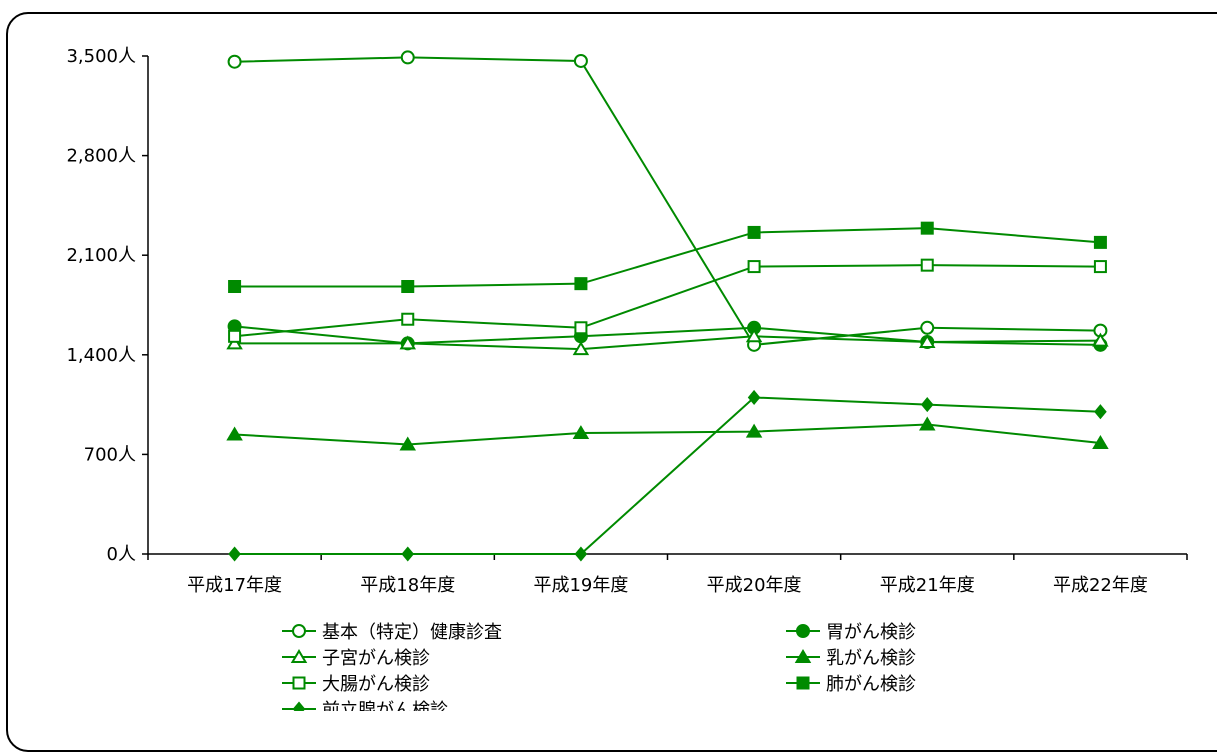 Image resolution: width=1217 pixels, height=752 pixels. What do you see at coordinates (754, 585) in the screenshot?
I see `x-tick-label: 平成20年度` at bounding box center [754, 585].